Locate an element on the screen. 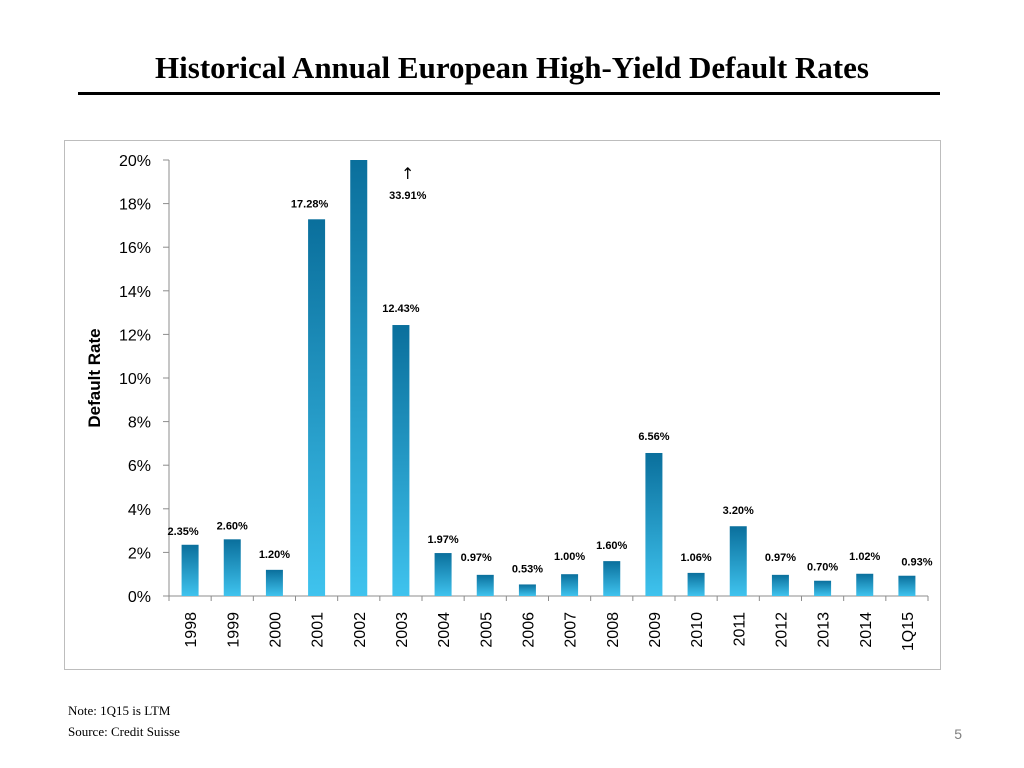 This screenshot has height=768, width=1024. y-tick-label: 0% is located at coordinates (139, 597).